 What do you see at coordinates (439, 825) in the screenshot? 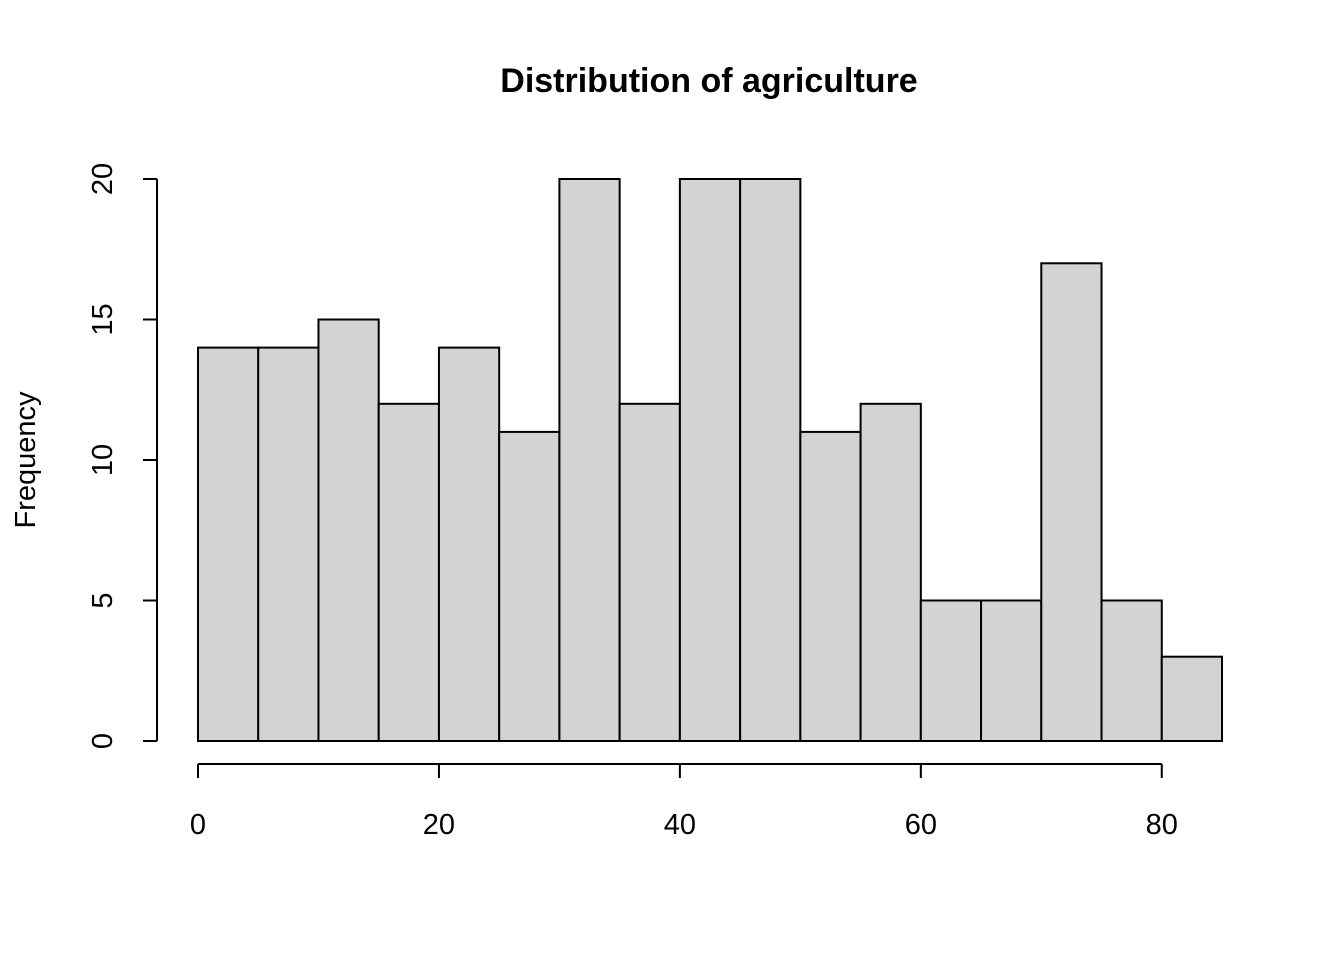
I see `x-tick-label: 20` at bounding box center [439, 825].